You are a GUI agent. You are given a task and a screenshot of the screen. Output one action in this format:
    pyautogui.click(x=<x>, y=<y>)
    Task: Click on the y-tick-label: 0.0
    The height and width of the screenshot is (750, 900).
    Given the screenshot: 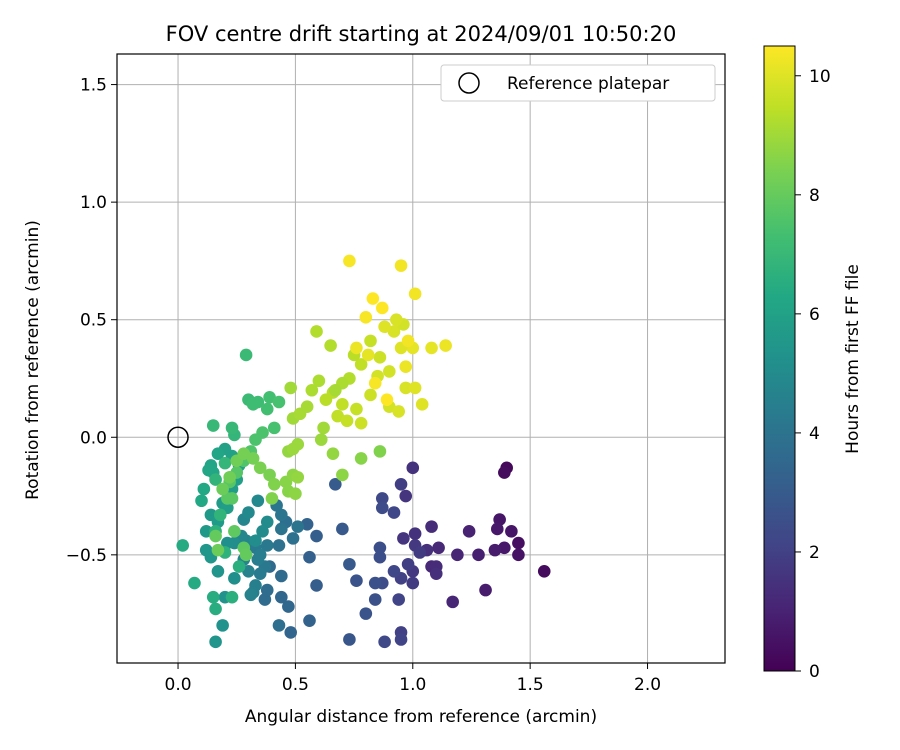 What is the action you would take?
    pyautogui.click(x=93, y=438)
    